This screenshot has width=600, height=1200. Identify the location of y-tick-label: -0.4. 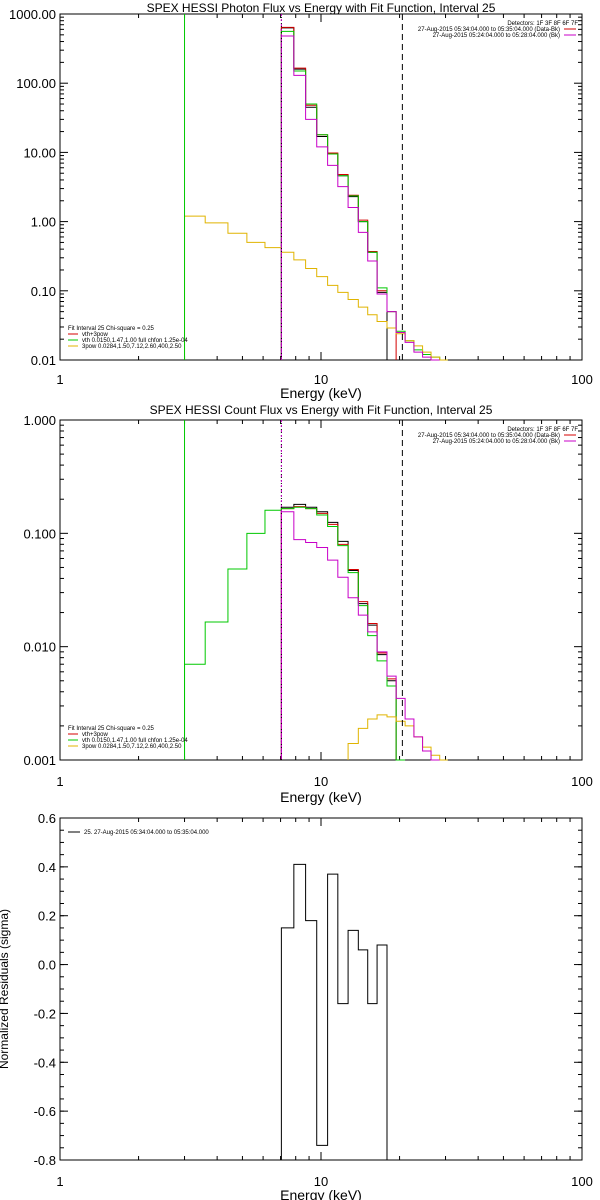
(45, 1062).